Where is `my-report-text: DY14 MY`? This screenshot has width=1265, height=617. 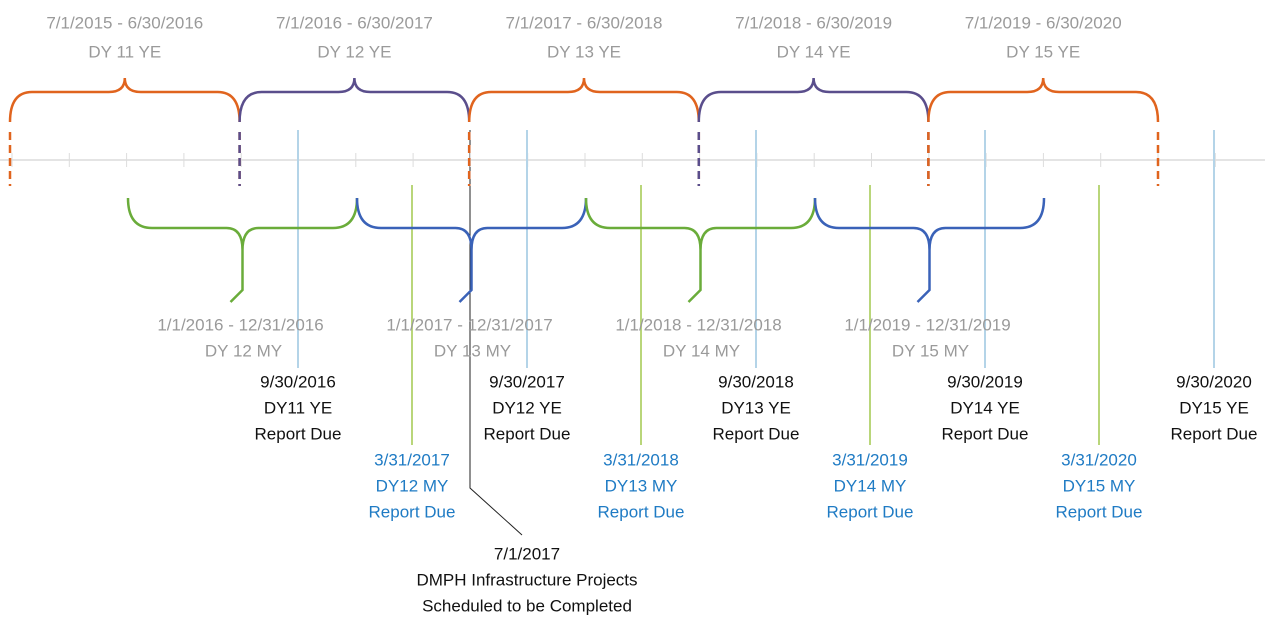 my-report-text: DY14 MY is located at coordinates (870, 485).